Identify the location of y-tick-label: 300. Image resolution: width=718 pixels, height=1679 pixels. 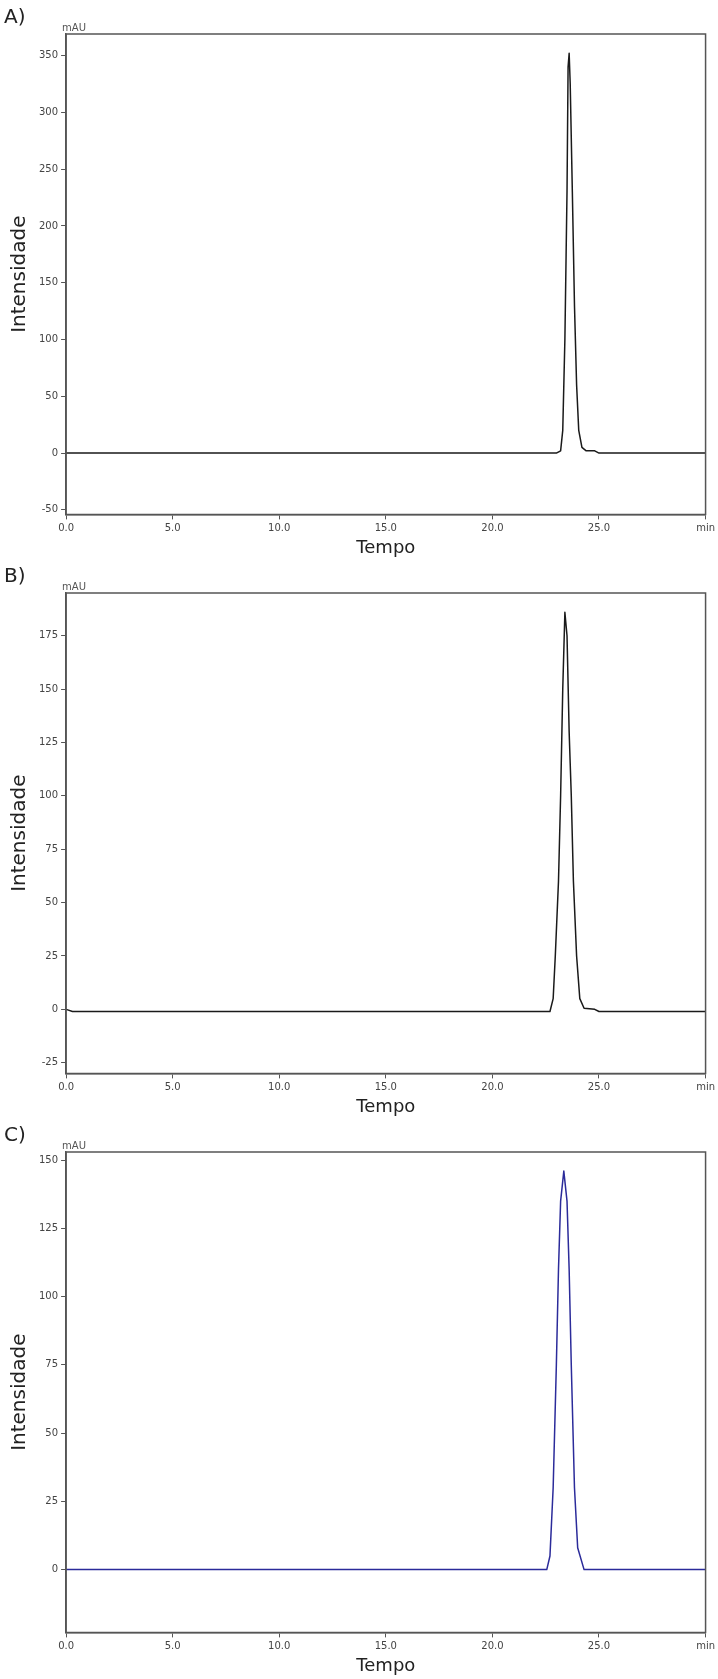
(48, 111).